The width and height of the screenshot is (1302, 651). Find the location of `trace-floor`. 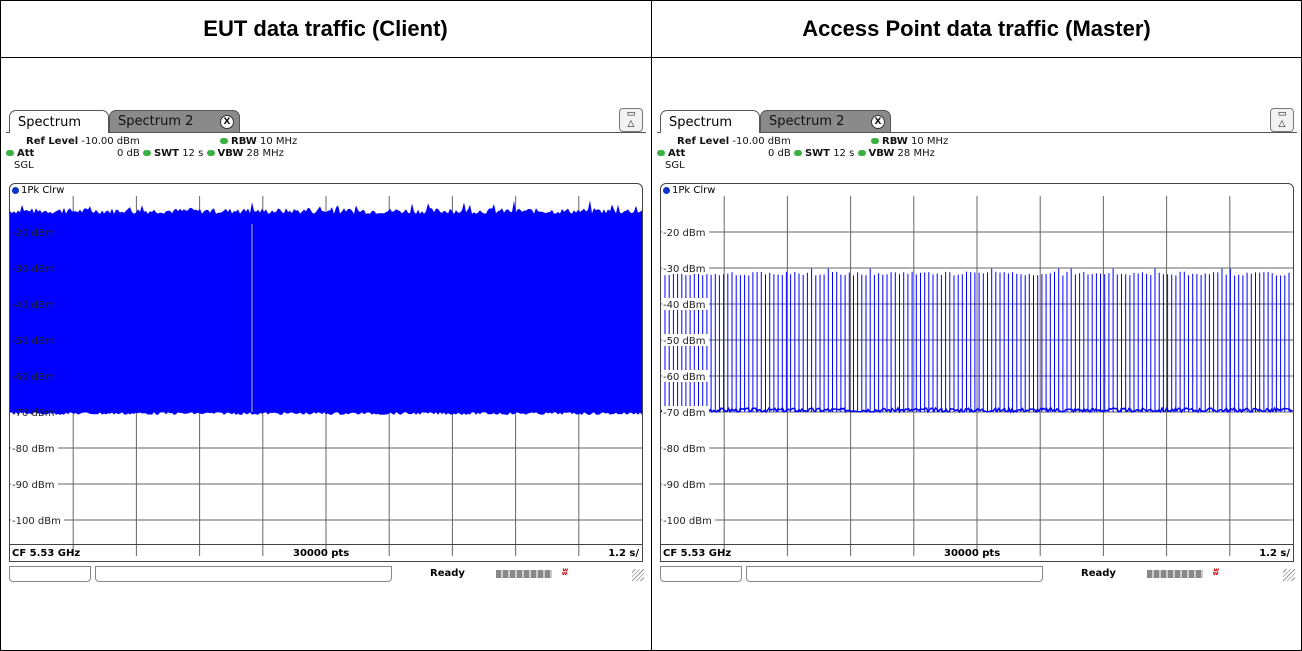

trace-floor is located at coordinates (326, 413).